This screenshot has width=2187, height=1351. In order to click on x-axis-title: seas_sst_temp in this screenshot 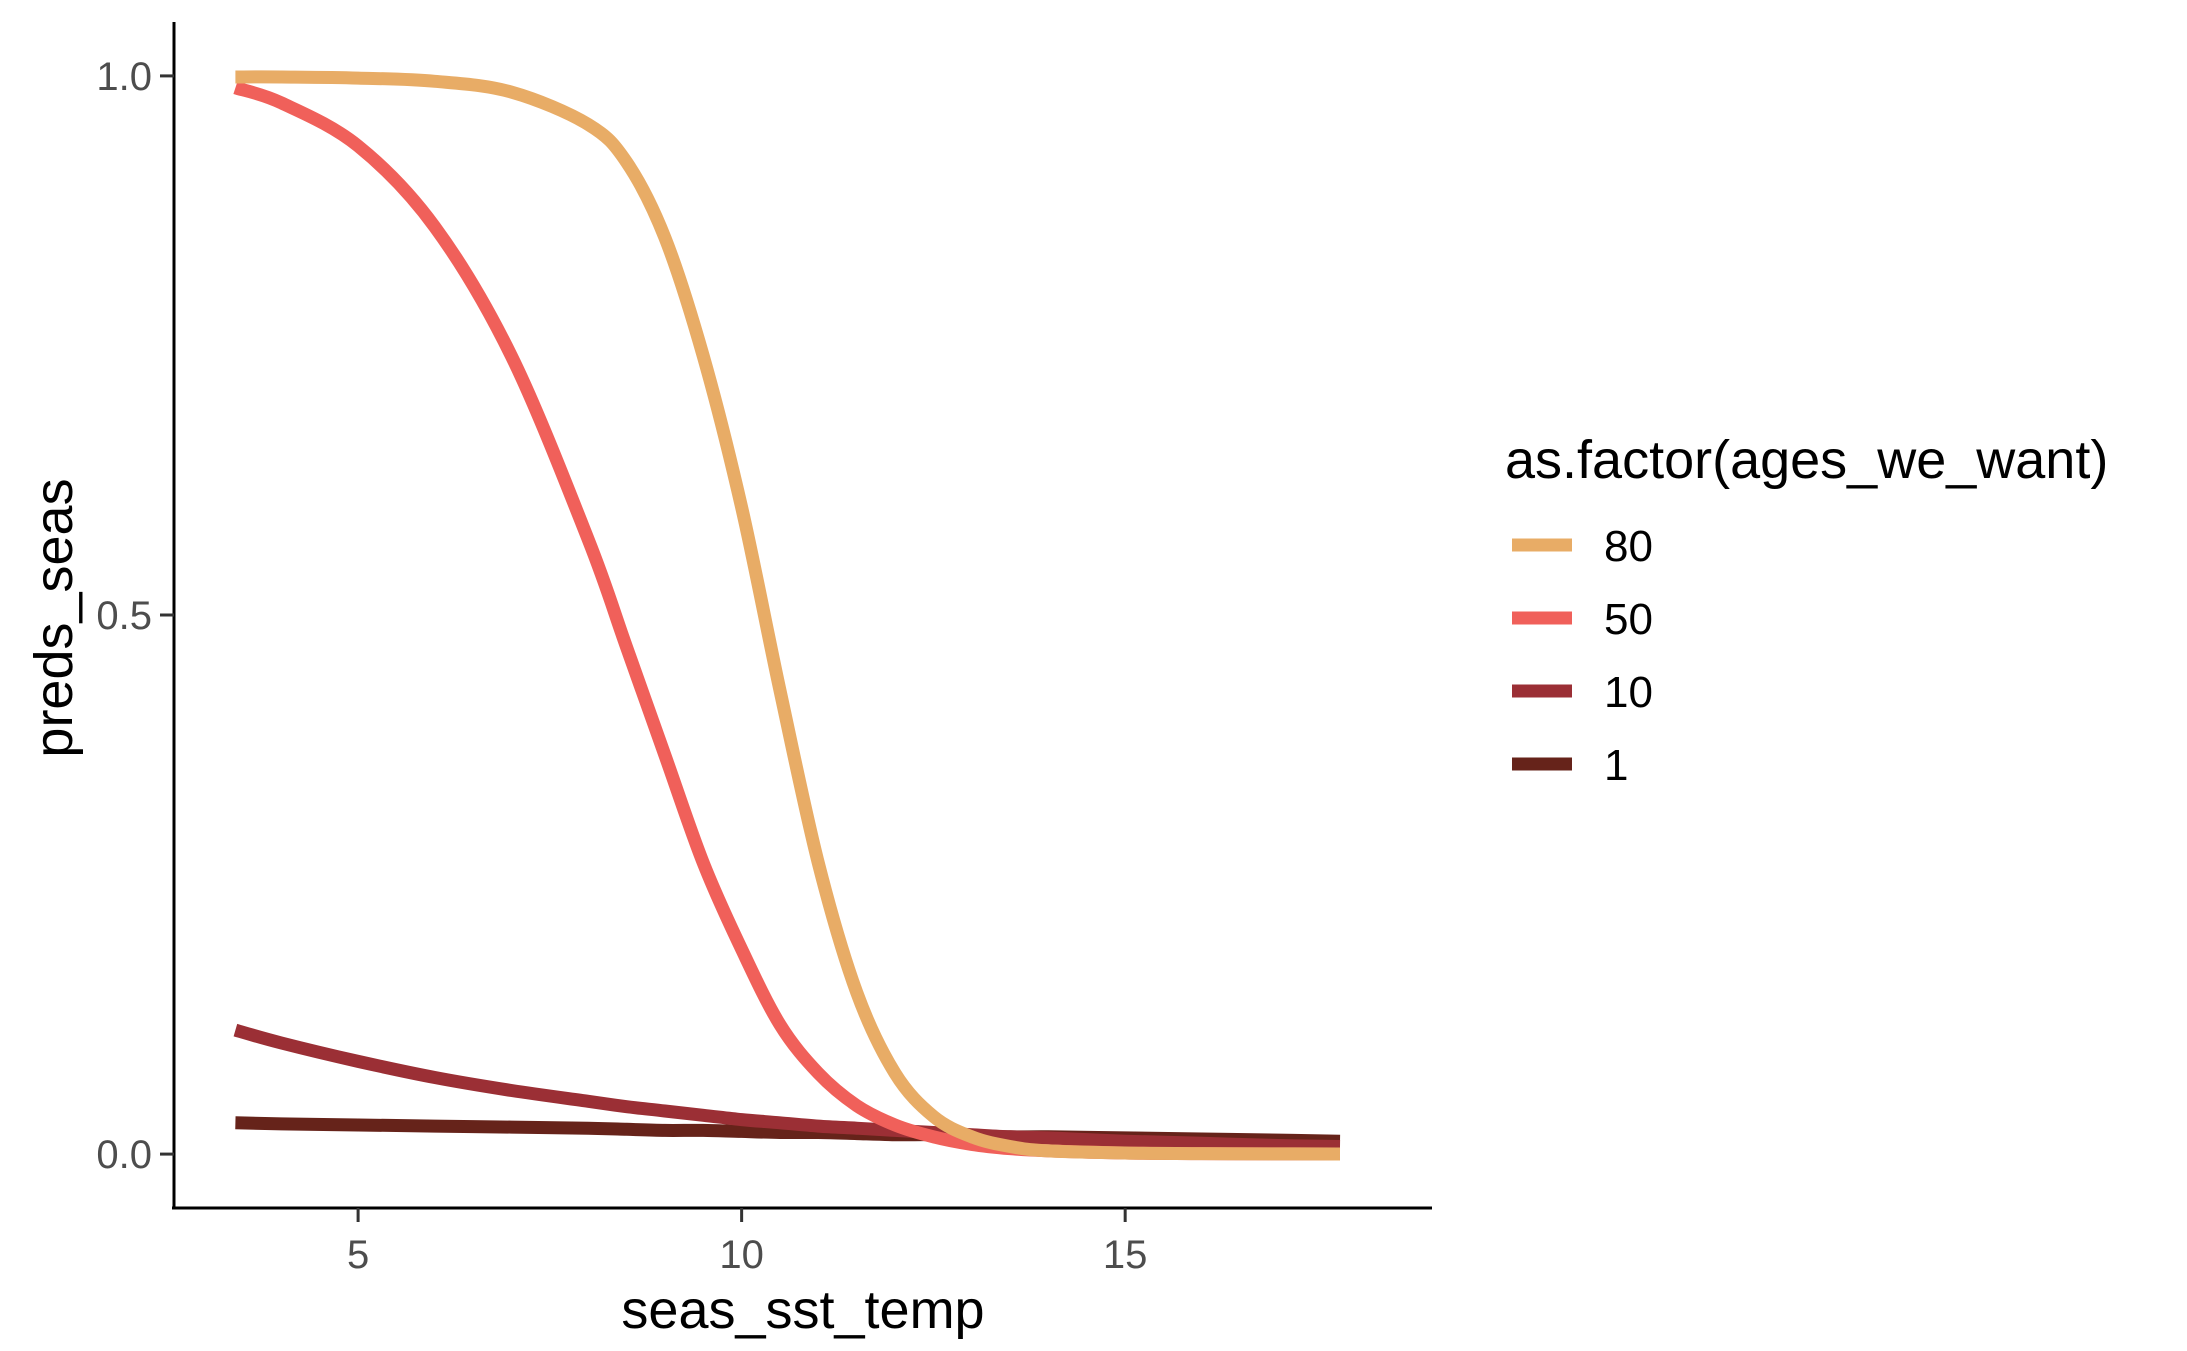, I will do `click(802, 1310)`.